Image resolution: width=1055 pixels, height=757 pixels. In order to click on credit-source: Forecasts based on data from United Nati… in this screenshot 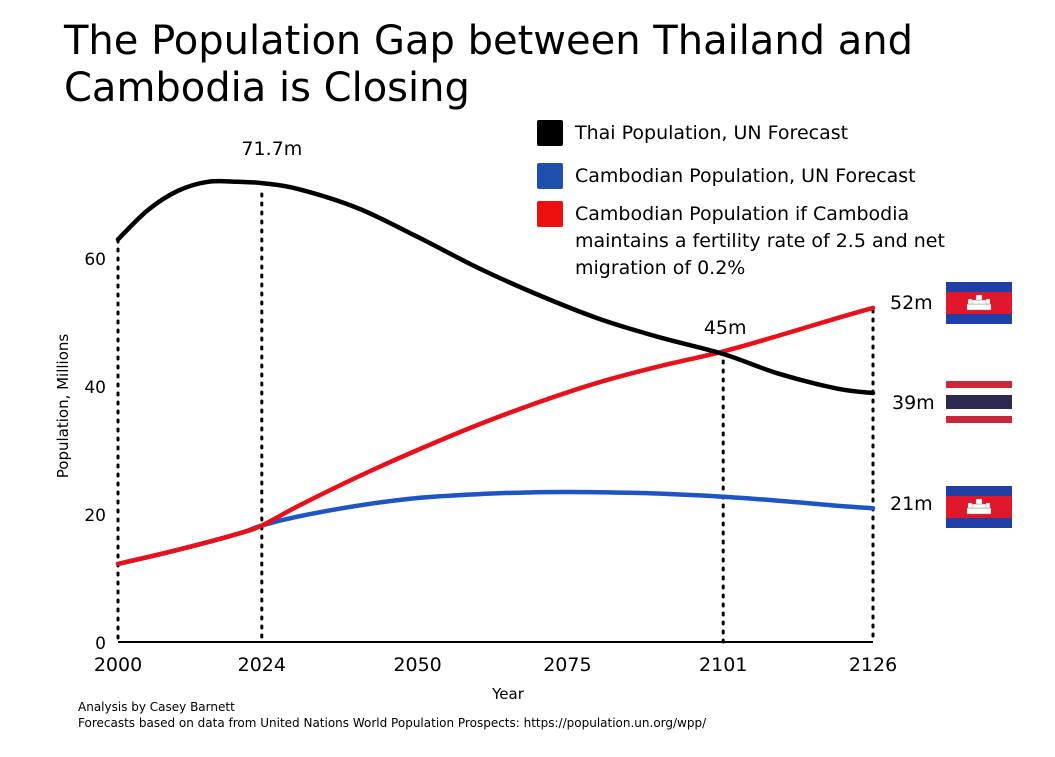, I will do `click(392, 723)`.